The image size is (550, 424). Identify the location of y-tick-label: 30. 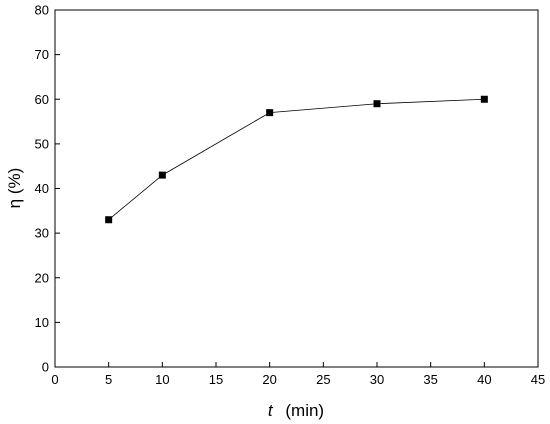
(42, 233).